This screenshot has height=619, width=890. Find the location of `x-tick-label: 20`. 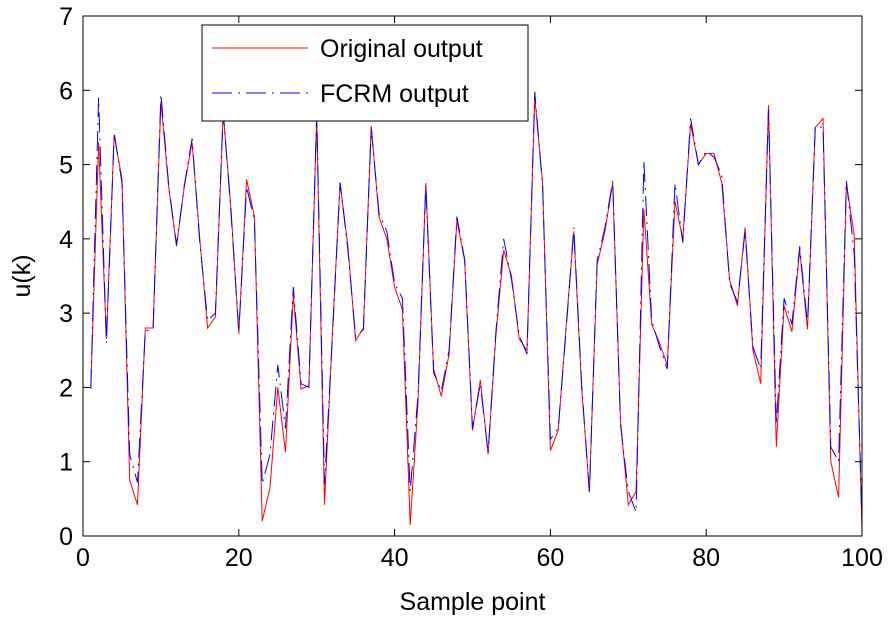

x-tick-label: 20 is located at coordinates (239, 558).